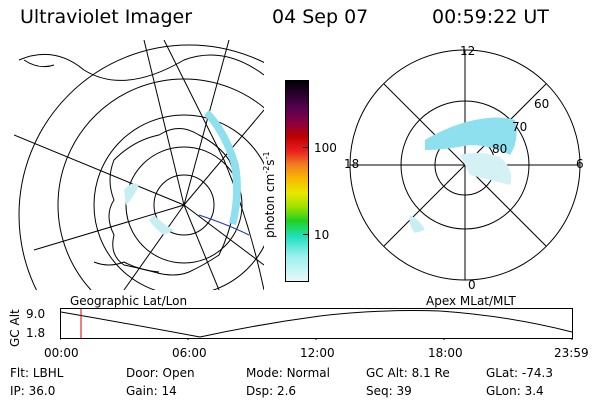 Image resolution: width=600 pixels, height=400 pixels. I want to click on status-gcalt: GC Alt: 8.1 Re, so click(408, 373).